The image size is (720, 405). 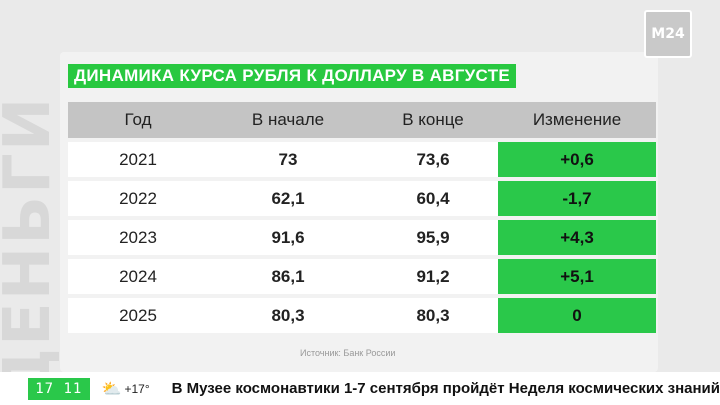 What do you see at coordinates (111, 389) in the screenshot?
I see `cloud-sun-icon: ⛅` at bounding box center [111, 389].